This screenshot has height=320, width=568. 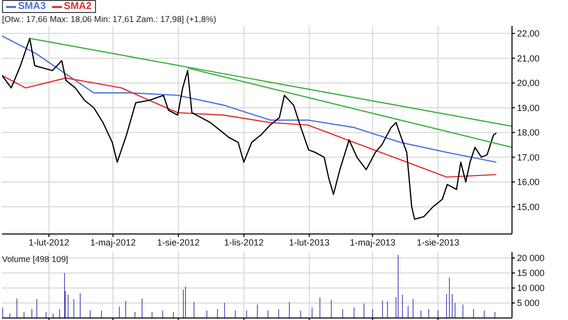 What do you see at coordinates (528, 107) in the screenshot?
I see `y-tick-label: 19,00` at bounding box center [528, 107].